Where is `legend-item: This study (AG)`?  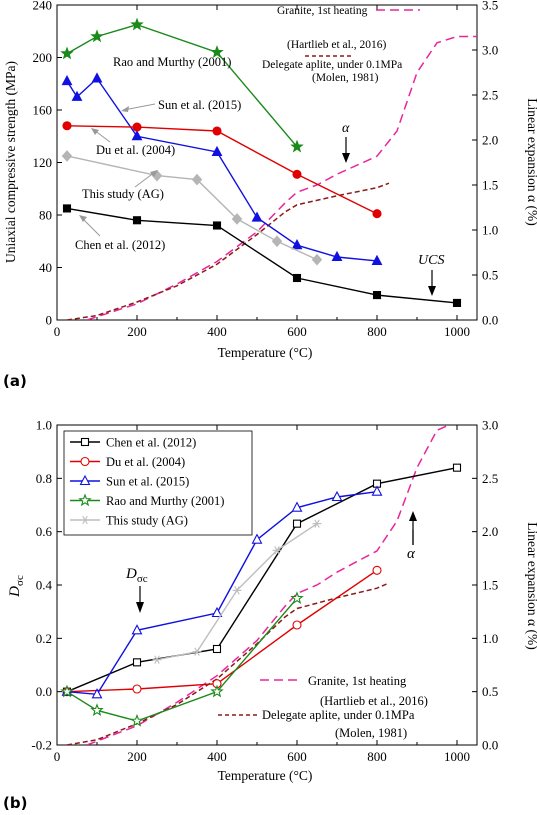 legend-item: This study (AG) is located at coordinates (129, 521).